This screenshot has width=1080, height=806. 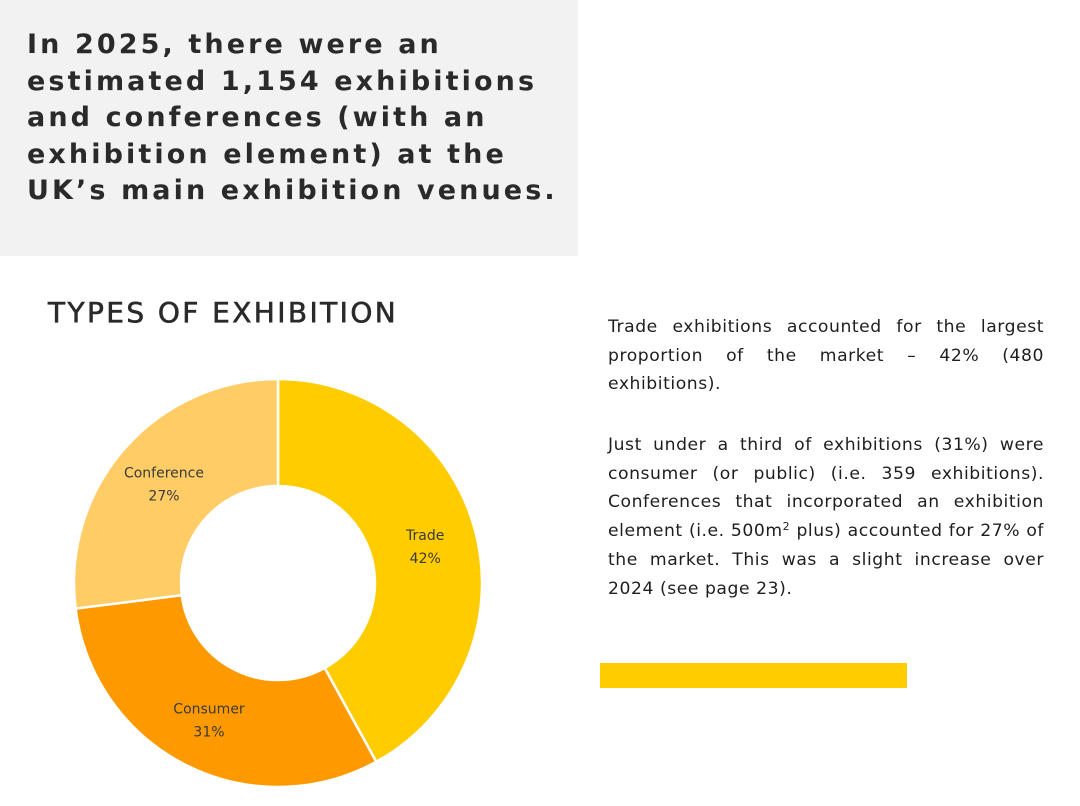 What do you see at coordinates (208, 732) in the screenshot?
I see `slice-value-consumer: 31%` at bounding box center [208, 732].